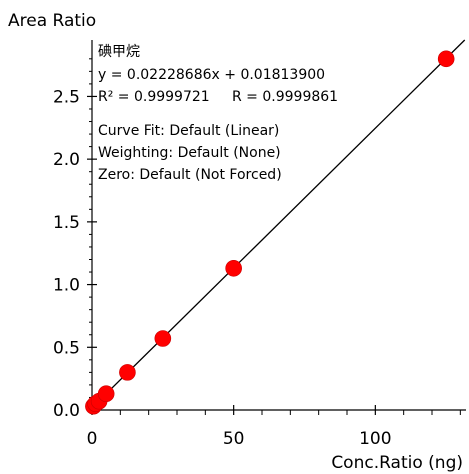 Image resolution: width=469 pixels, height=474 pixels. Describe the element at coordinates (92, 439) in the screenshot. I see `x-tick-label: 0` at that location.